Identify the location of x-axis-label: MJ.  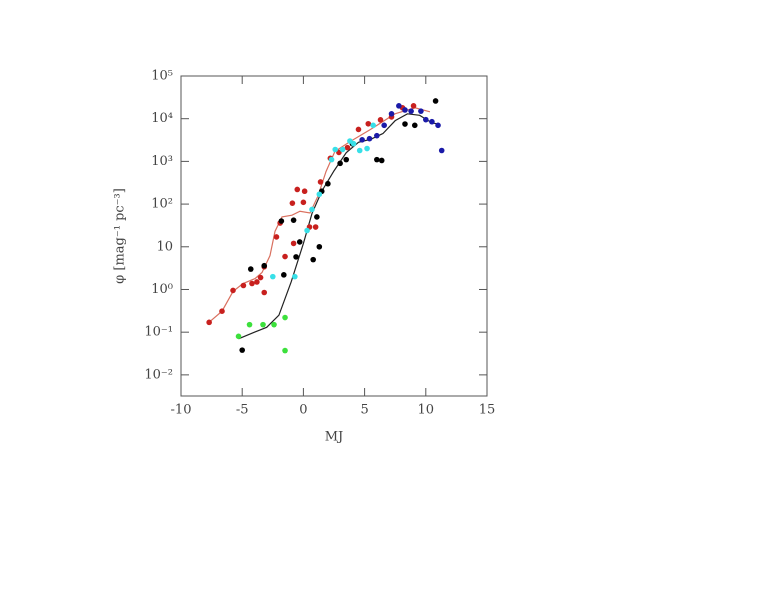
(334, 437).